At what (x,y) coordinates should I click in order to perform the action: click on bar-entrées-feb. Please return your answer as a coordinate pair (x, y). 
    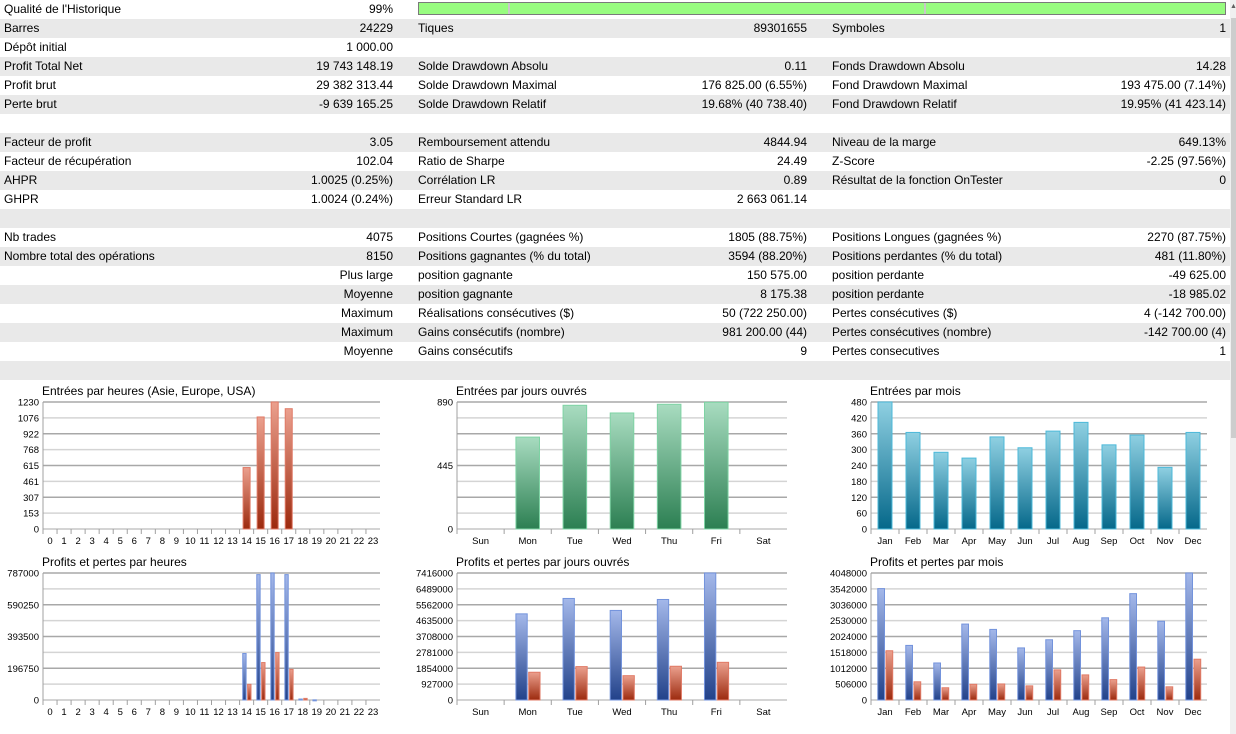
    Looking at the image, I should click on (913, 480).